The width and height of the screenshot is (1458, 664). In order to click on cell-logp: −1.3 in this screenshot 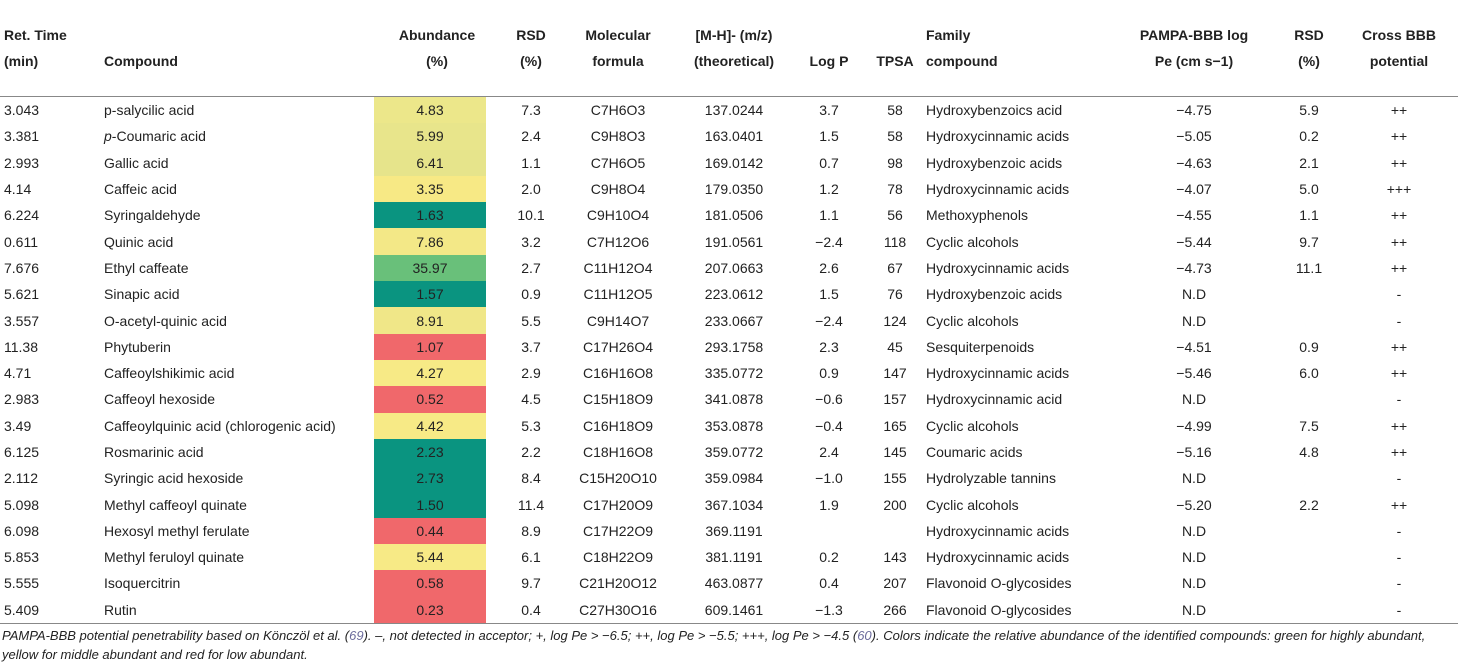, I will do `click(829, 610)`.